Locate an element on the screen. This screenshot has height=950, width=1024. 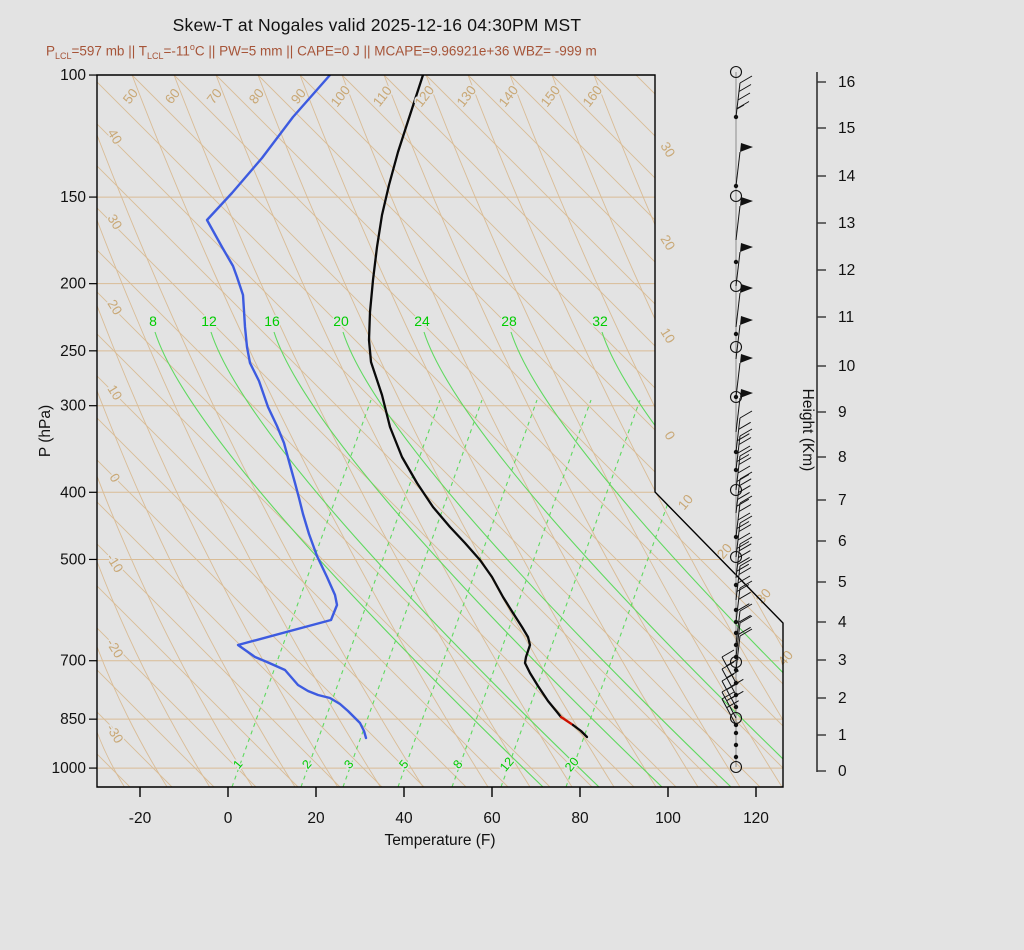
x-axis-tick-label: 80 is located at coordinates (580, 818).